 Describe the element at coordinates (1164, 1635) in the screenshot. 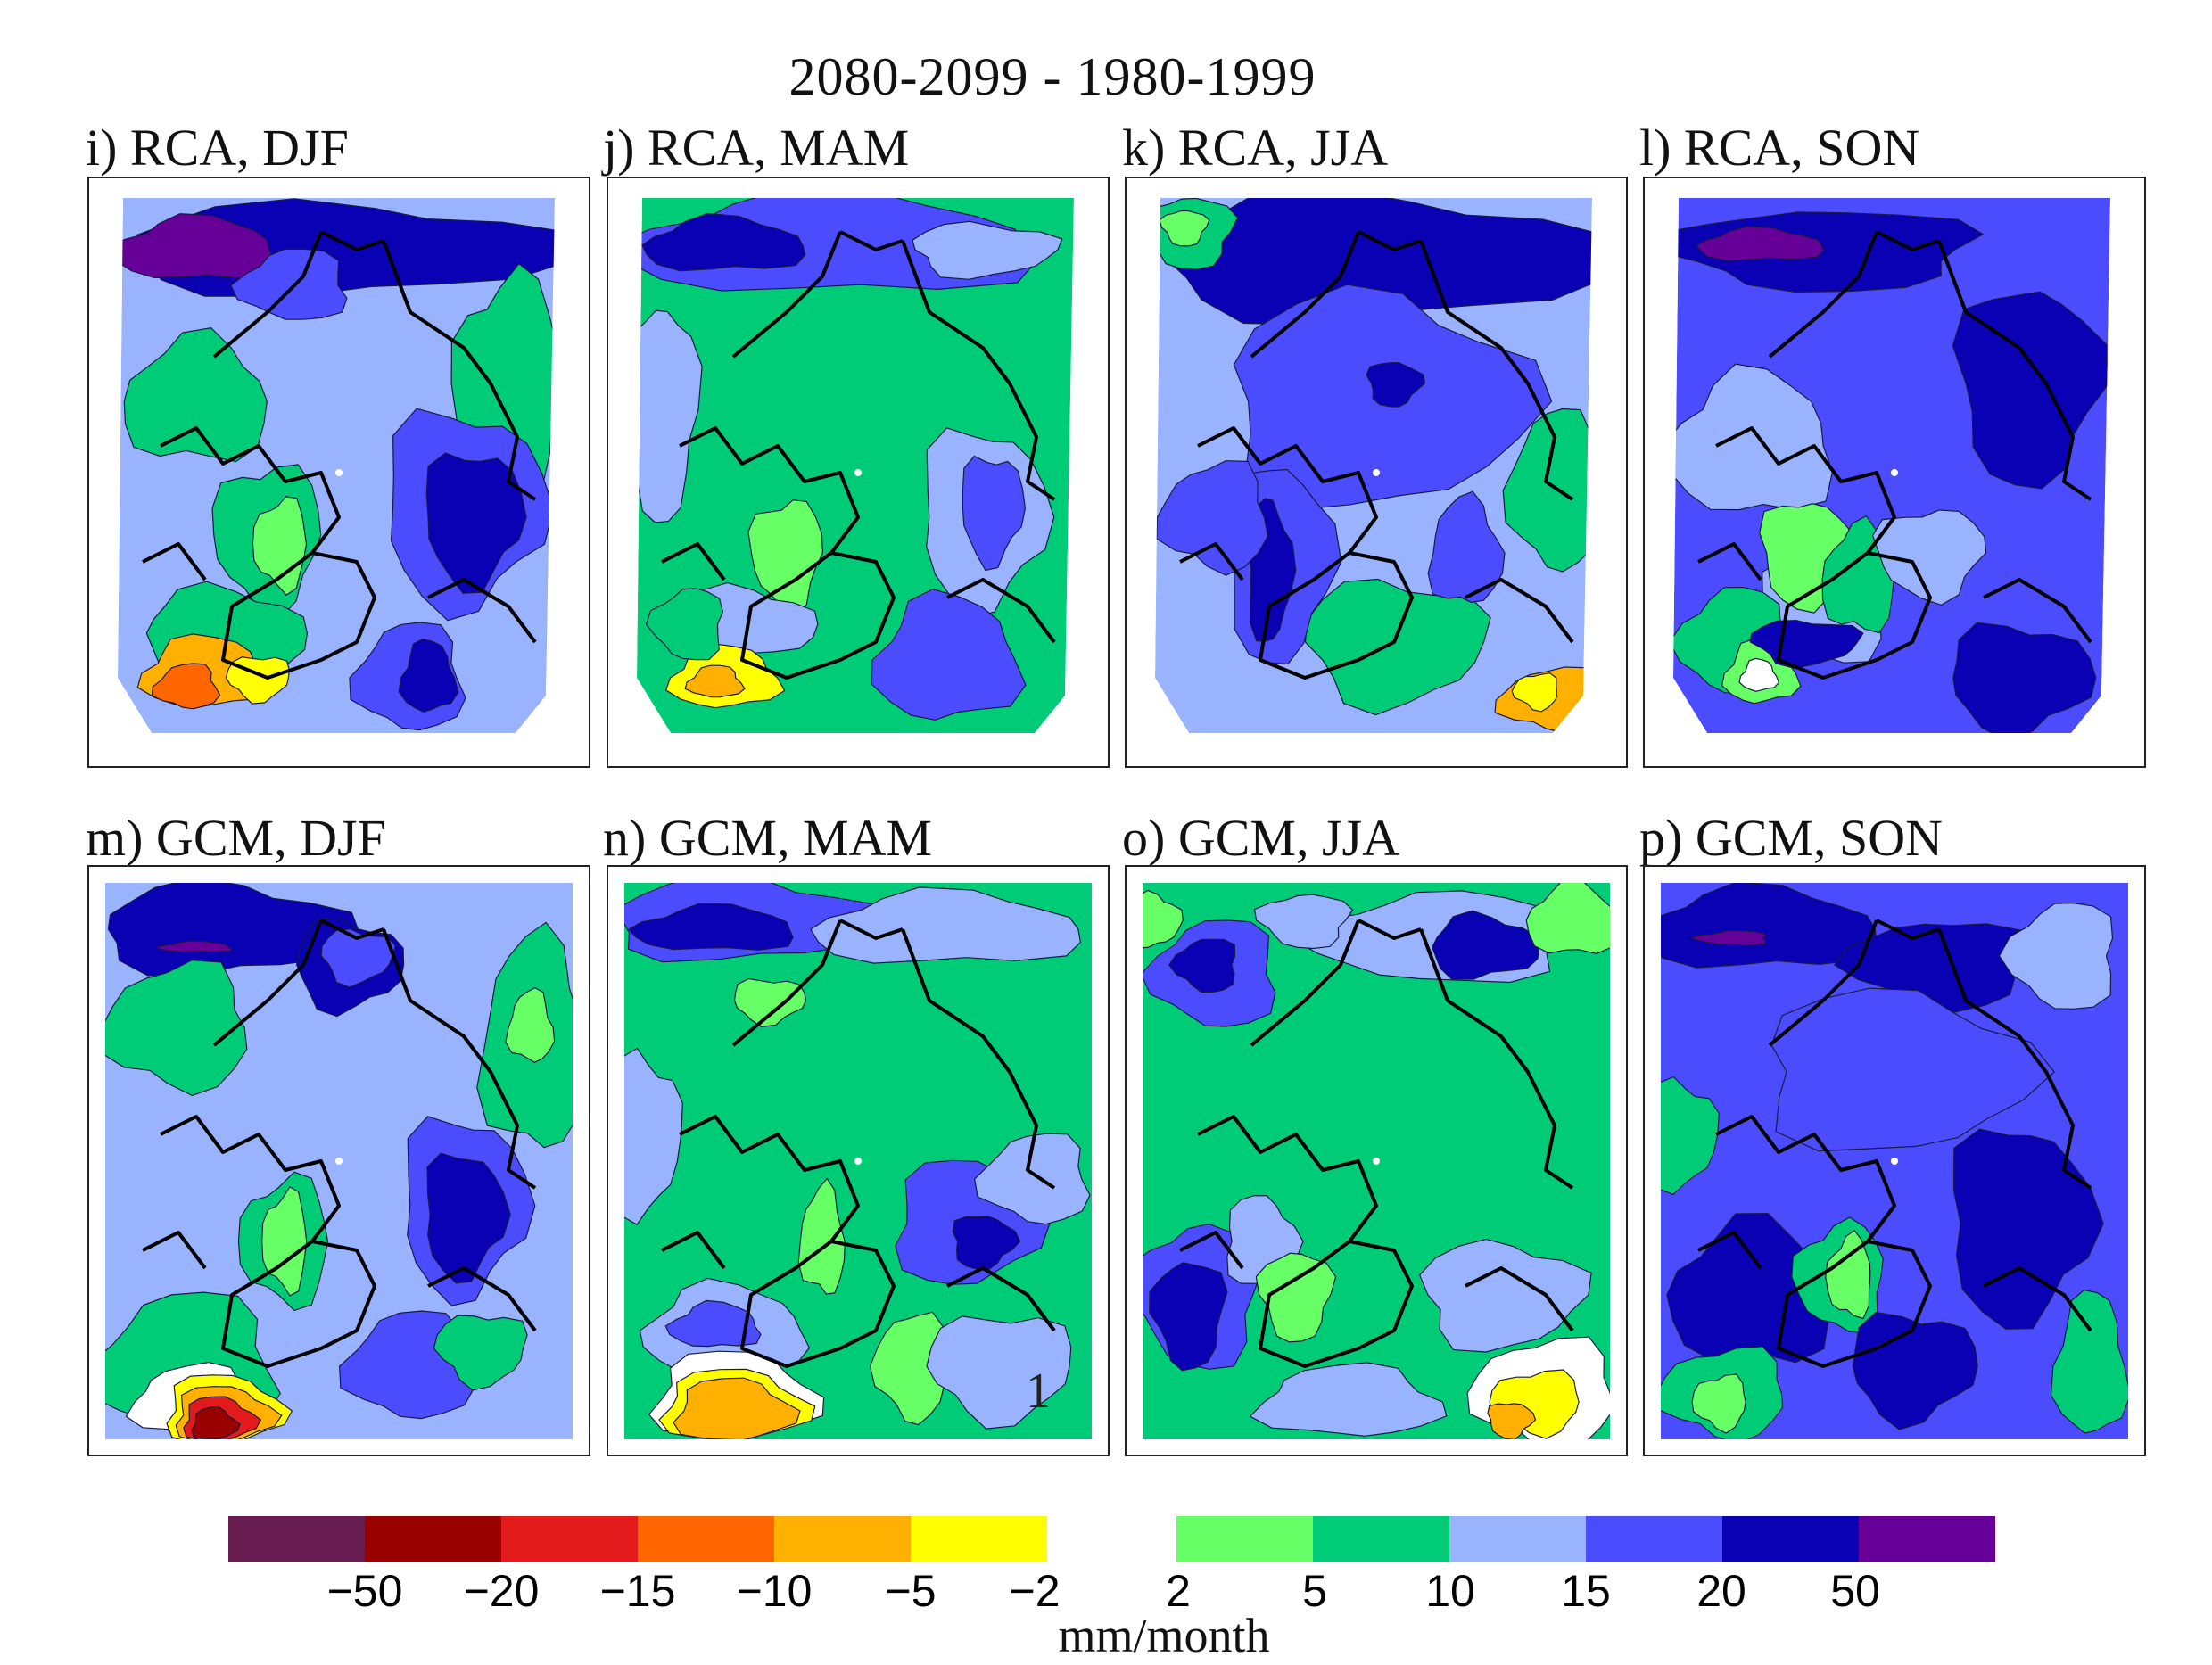

I see `colorbar-unit-label: mm/month` at that location.